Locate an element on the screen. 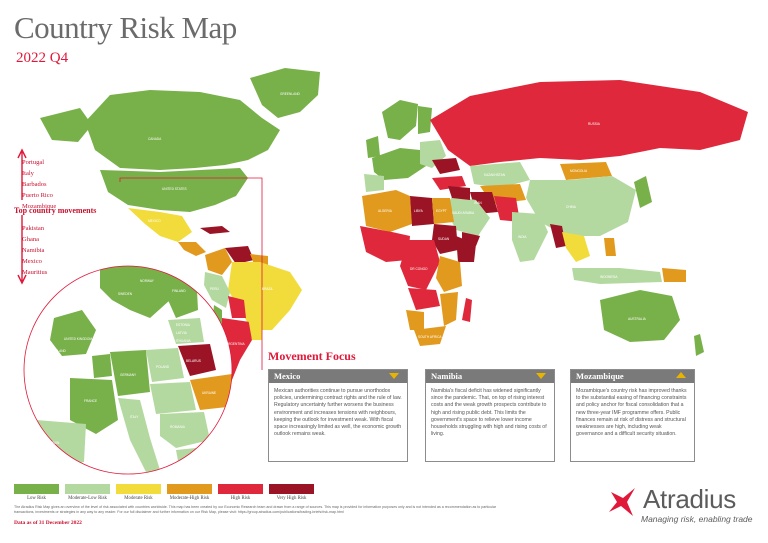 The height and width of the screenshot is (543, 768). label-congo: DR CONGO is located at coordinates (419, 269).